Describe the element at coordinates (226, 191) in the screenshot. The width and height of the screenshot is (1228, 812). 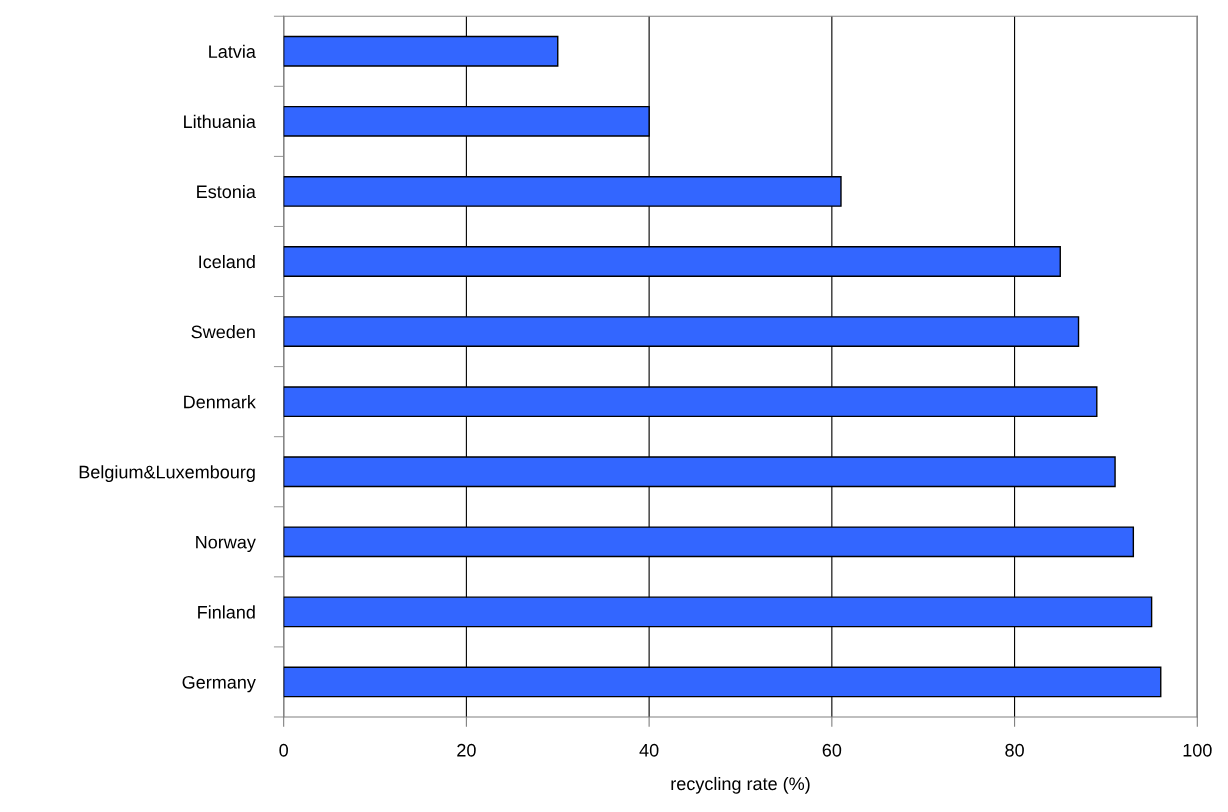
I see `y-tick-label: Estonia` at that location.